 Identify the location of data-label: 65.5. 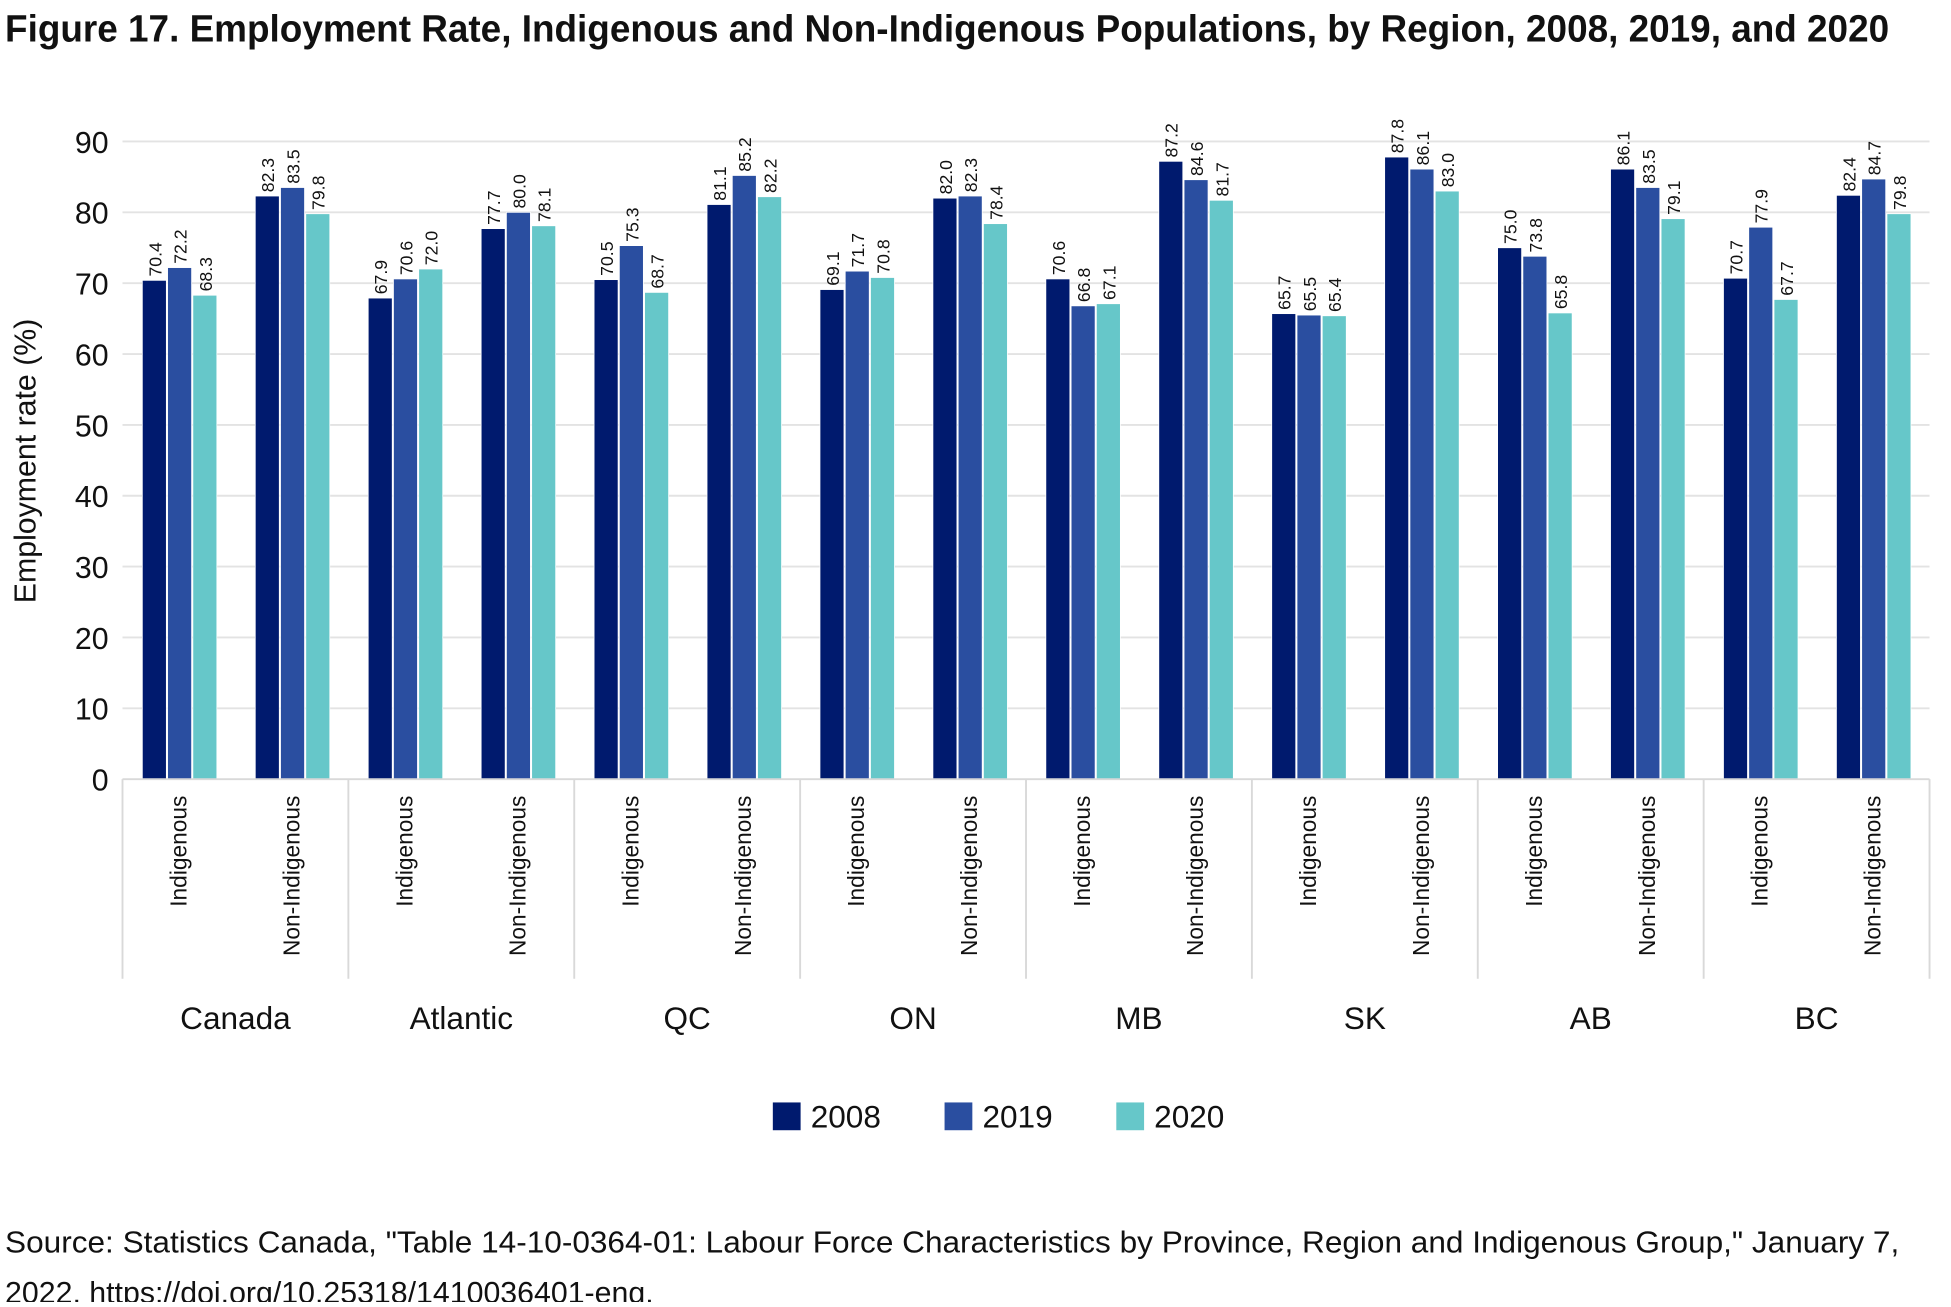
(1310, 294).